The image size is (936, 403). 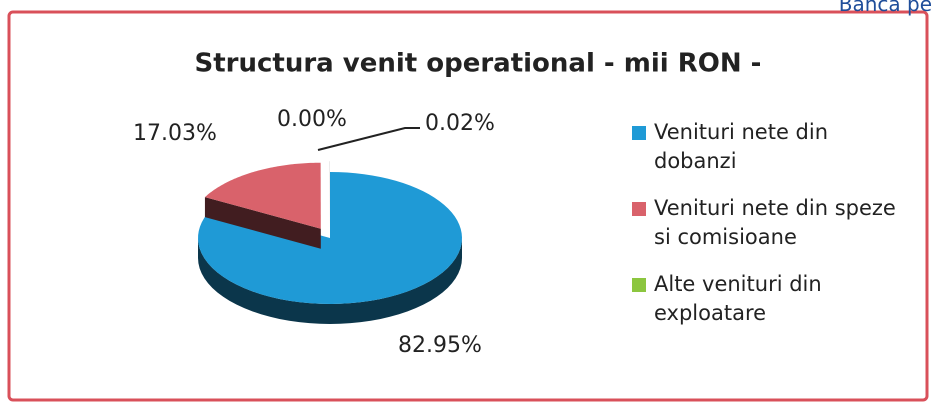 What do you see at coordinates (312, 119) in the screenshot?
I see `data-label: 0.00%` at bounding box center [312, 119].